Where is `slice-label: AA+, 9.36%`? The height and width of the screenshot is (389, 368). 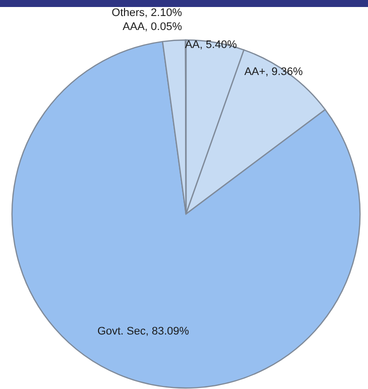
slice-label: AA+, 9.36% is located at coordinates (273, 72).